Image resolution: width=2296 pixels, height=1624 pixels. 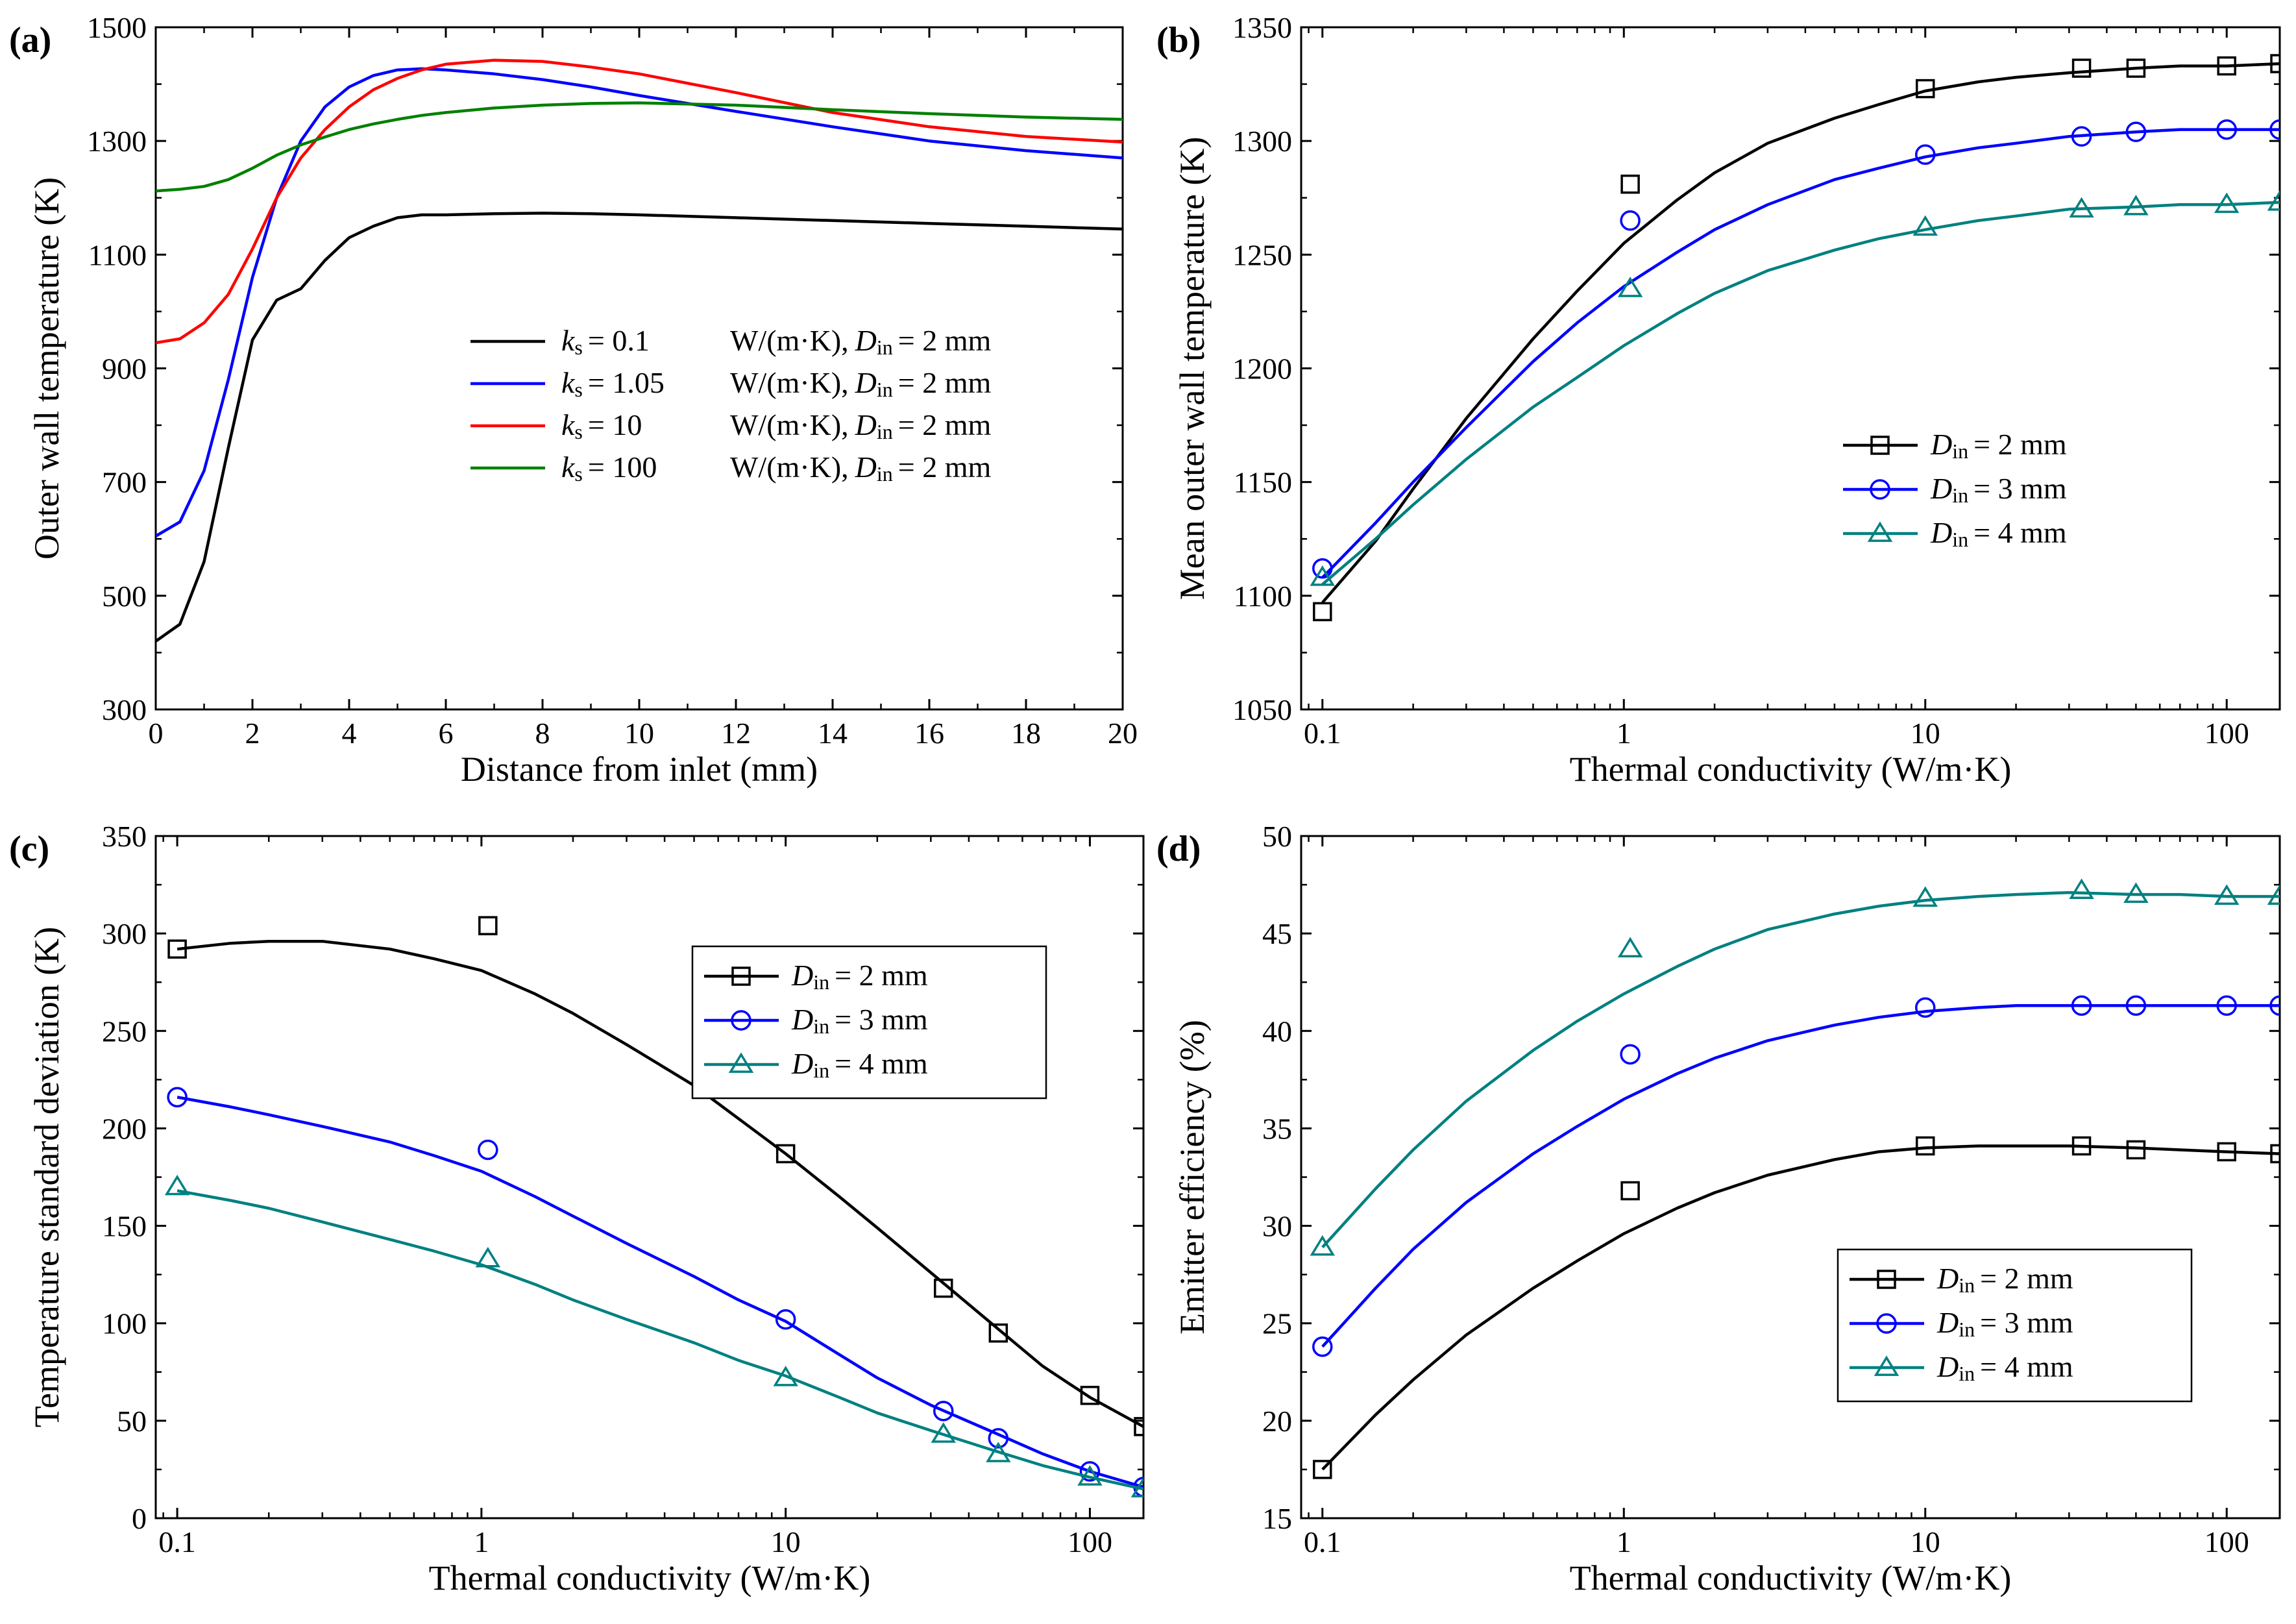 I want to click on y-tick-label: 1350, so click(x=1262, y=27).